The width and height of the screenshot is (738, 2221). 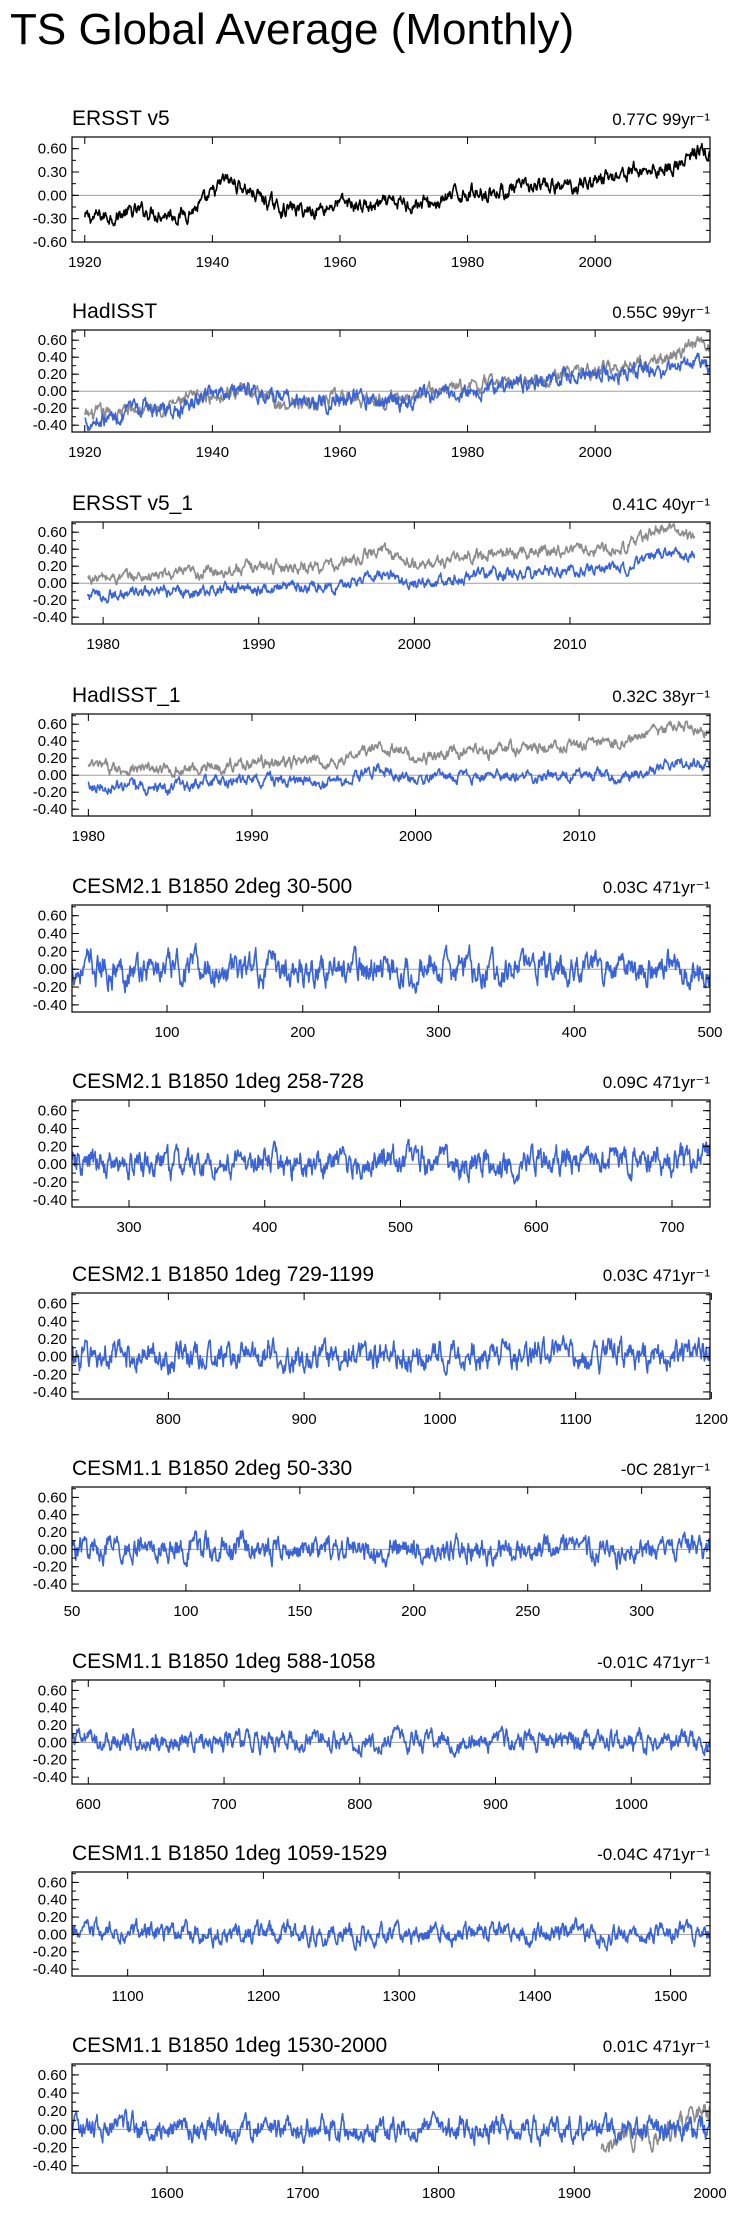 What do you see at coordinates (132, 503) in the screenshot?
I see `panel-title: ERSST v5_1` at bounding box center [132, 503].